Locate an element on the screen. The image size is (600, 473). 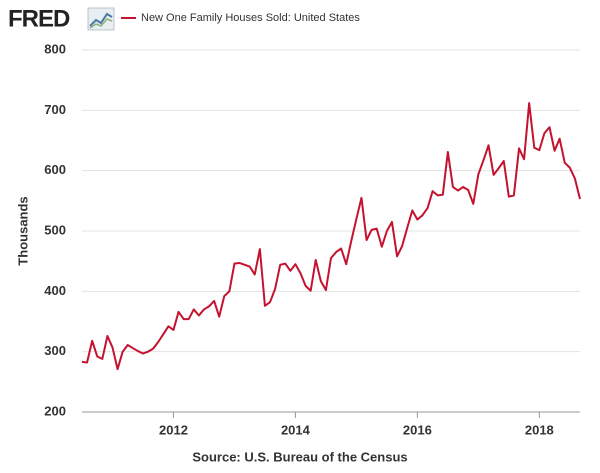
x-tick-label: 2018 is located at coordinates (539, 429).